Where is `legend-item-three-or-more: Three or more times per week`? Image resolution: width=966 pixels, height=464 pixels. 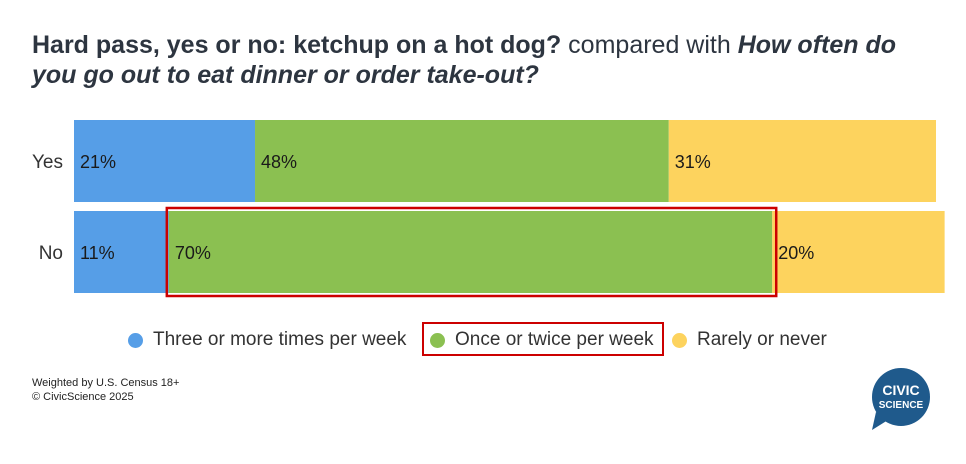 legend-item-three-or-more: Three or more times per week is located at coordinates (267, 340).